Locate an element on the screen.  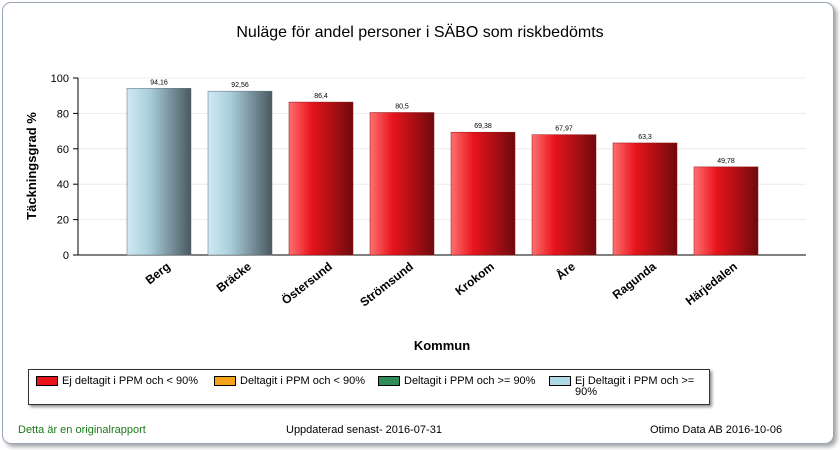
legend-swatch-orange is located at coordinates (225, 381).